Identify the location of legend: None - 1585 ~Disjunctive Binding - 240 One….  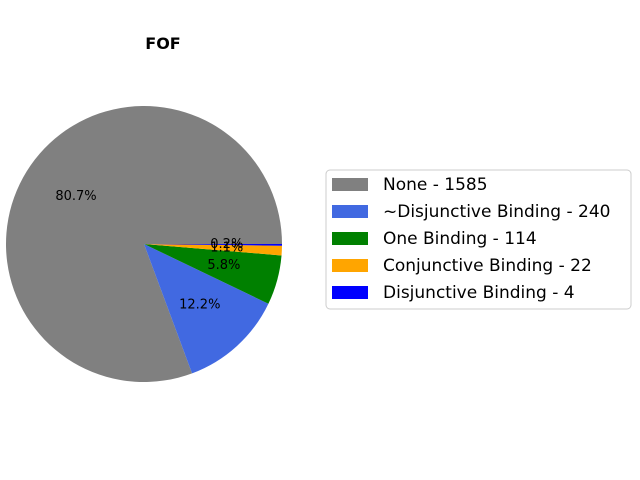
(478, 239).